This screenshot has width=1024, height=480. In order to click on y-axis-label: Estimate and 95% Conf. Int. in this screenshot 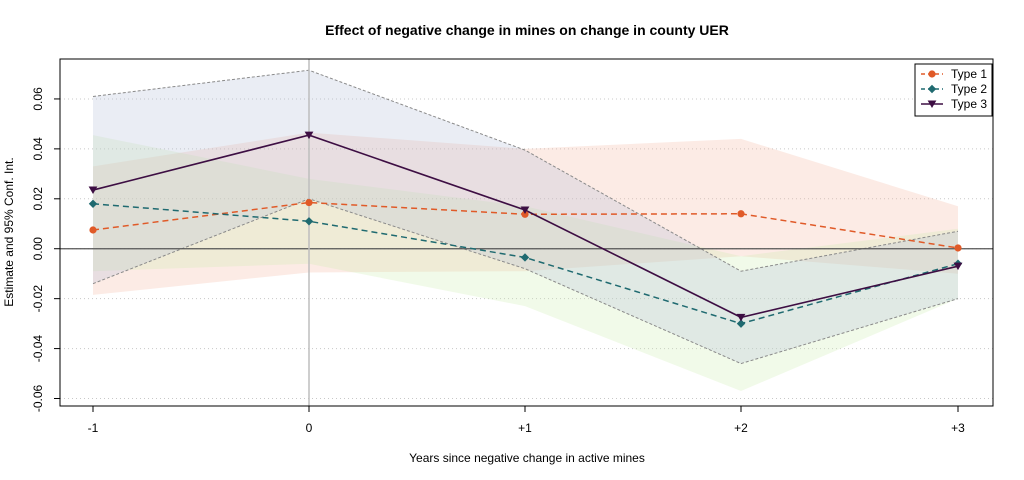, I will do `click(9, 231)`.